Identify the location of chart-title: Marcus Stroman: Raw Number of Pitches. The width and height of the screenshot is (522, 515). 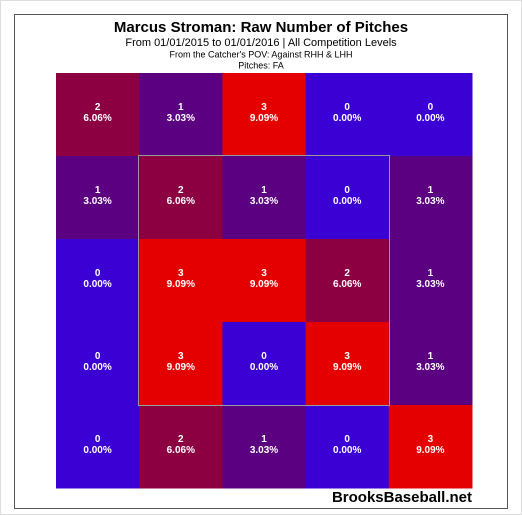
(261, 27).